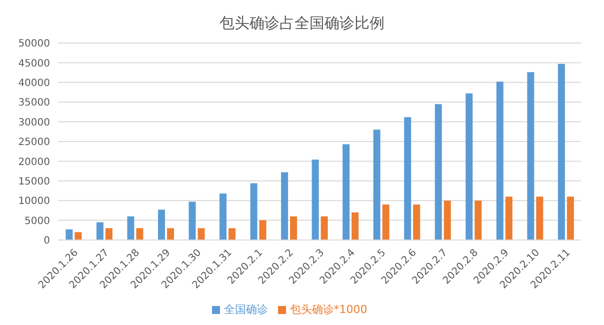 This screenshot has height=325, width=604. I want to click on y-tick-label: 5000, so click(37, 221).